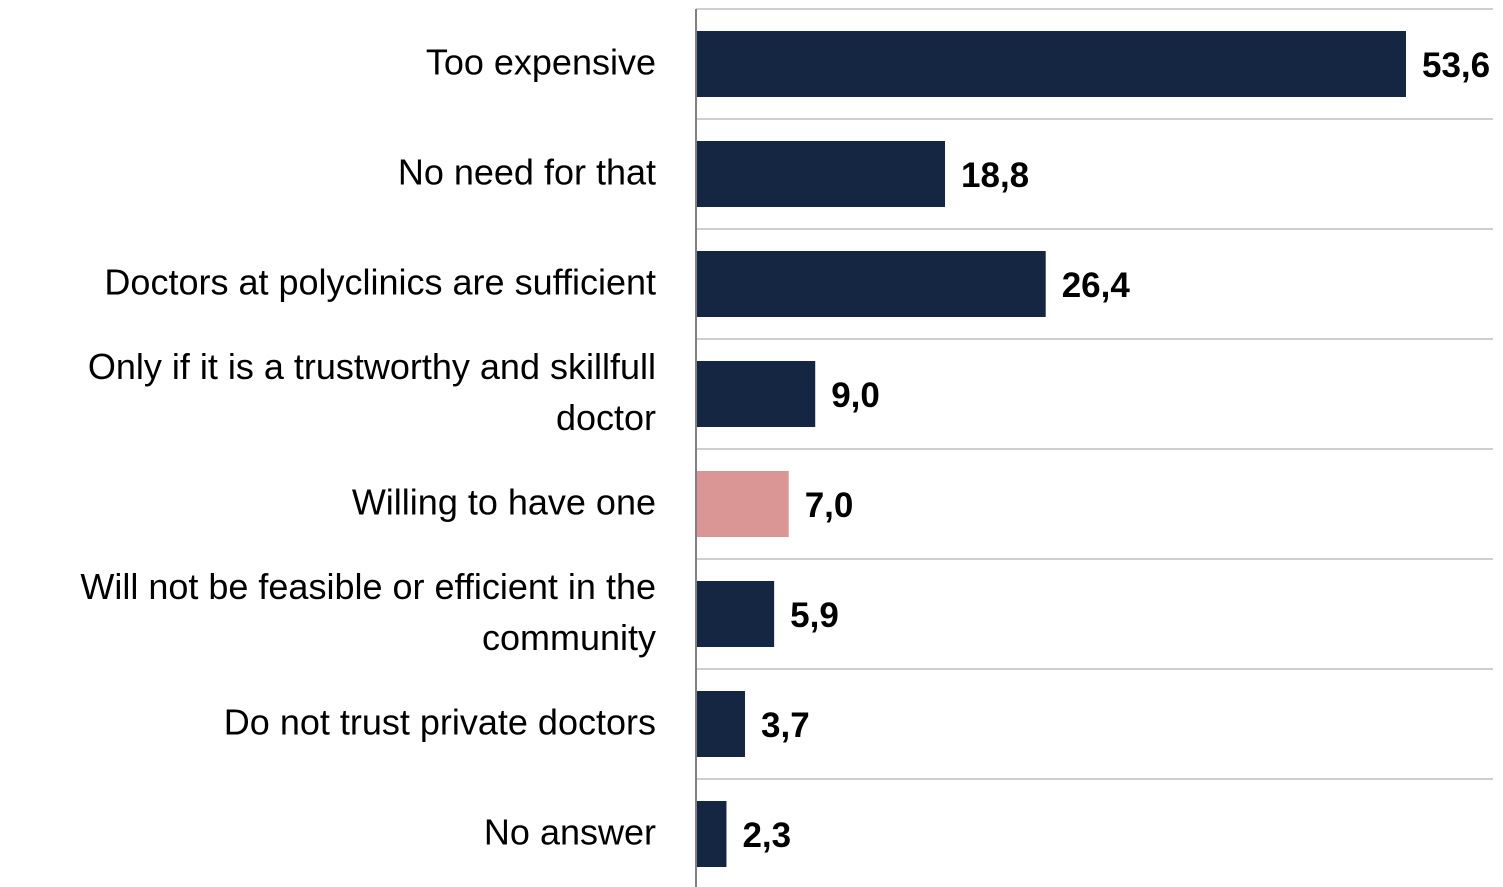  I want to click on value-label: 18,8, so click(995, 175).